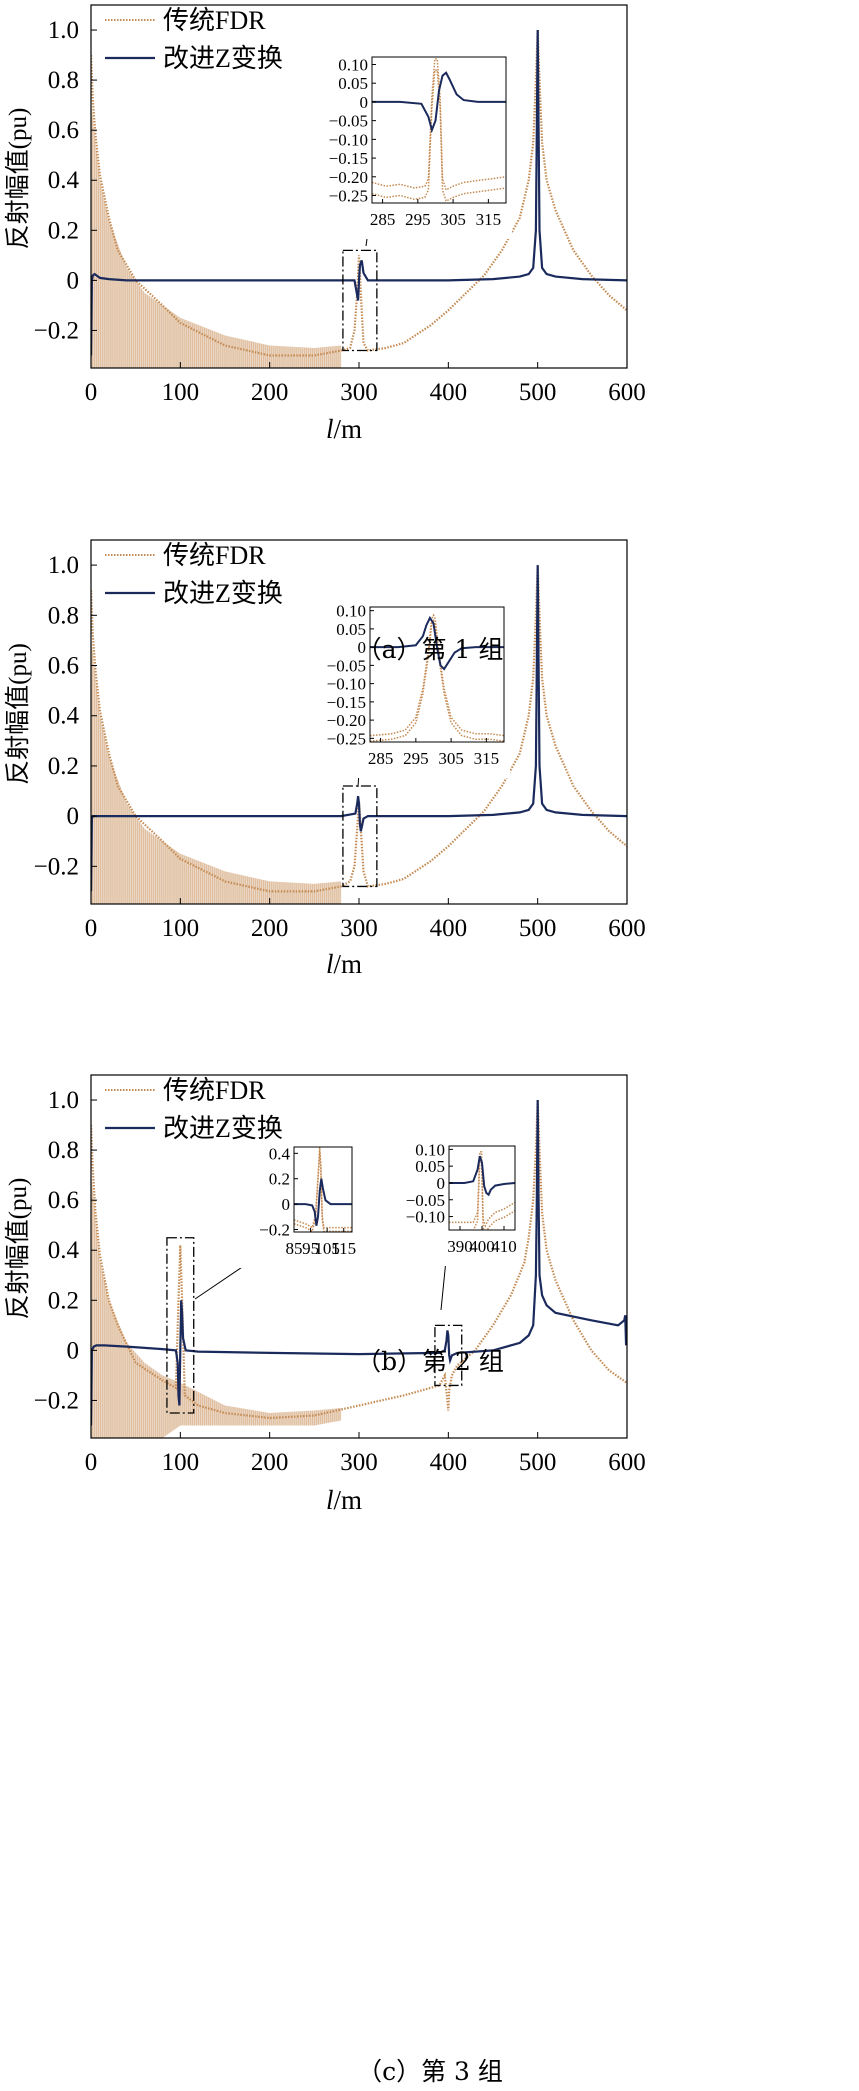 The height and width of the screenshot is (2091, 859). What do you see at coordinates (460, 1246) in the screenshot?
I see `inset-x-tick-label: 390` at bounding box center [460, 1246].